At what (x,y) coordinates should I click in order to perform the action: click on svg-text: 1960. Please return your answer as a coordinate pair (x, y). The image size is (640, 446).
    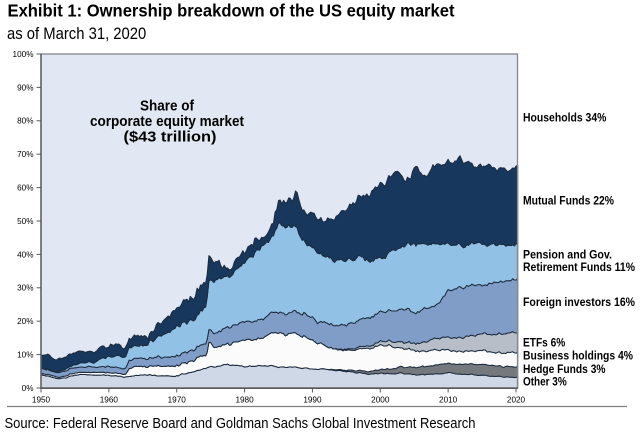
    Looking at the image, I should click on (109, 399).